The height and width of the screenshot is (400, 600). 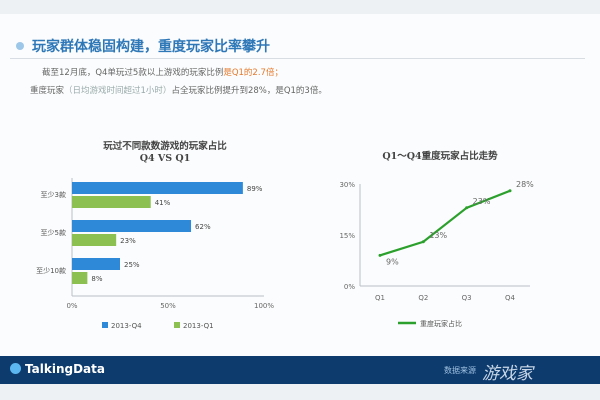 What do you see at coordinates (255, 189) in the screenshot?
I see `bar-data-label: 89%` at bounding box center [255, 189].